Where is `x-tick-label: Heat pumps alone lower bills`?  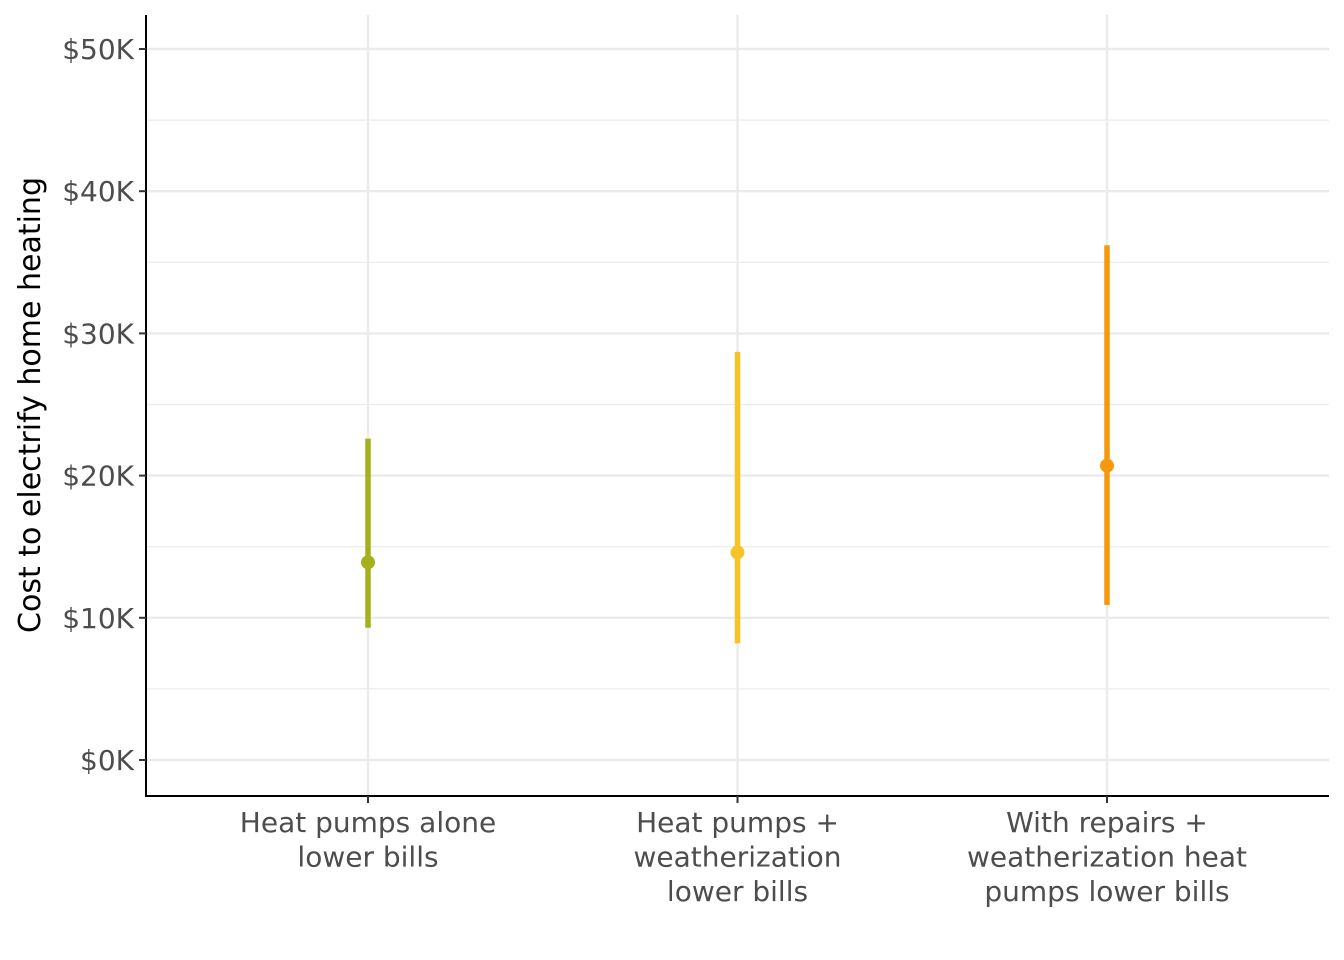 x-tick-label: Heat pumps alone lower bills is located at coordinates (368, 840).